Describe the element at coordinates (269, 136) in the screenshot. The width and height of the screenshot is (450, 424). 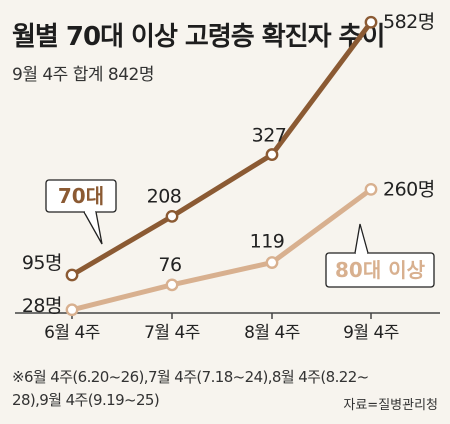
I see `data-label: 327` at that location.